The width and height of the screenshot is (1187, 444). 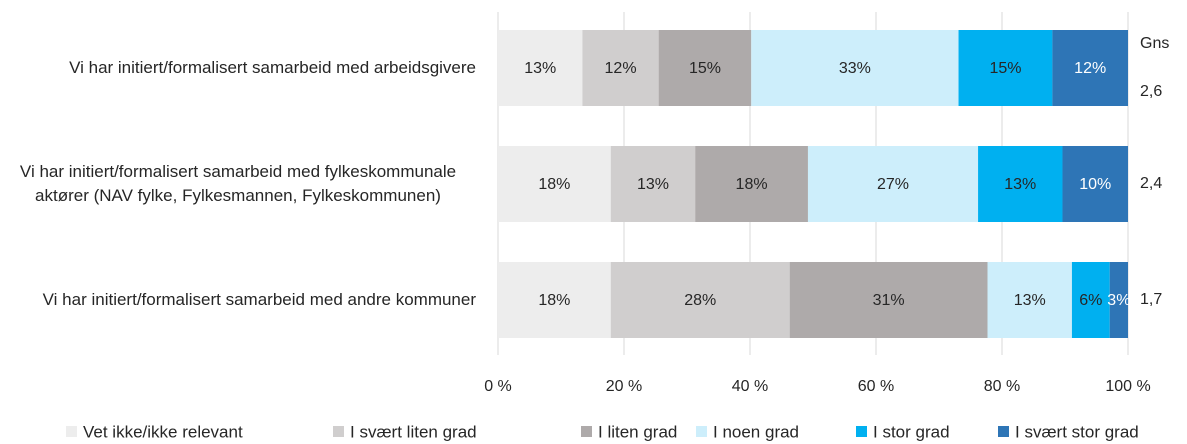 I want to click on x-tick-label: 0 %, so click(x=498, y=386).